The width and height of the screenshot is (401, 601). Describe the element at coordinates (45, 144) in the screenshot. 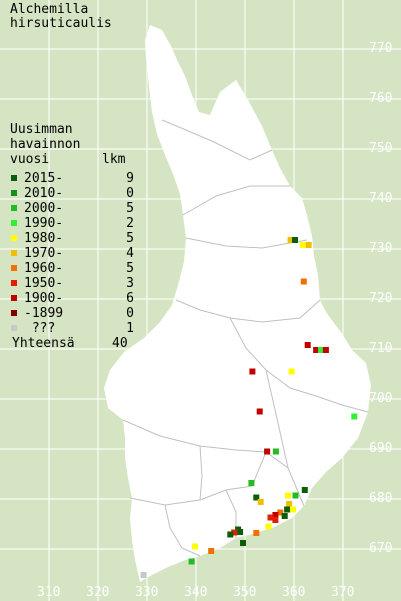

I see `legend-header-2: havainnon` at that location.